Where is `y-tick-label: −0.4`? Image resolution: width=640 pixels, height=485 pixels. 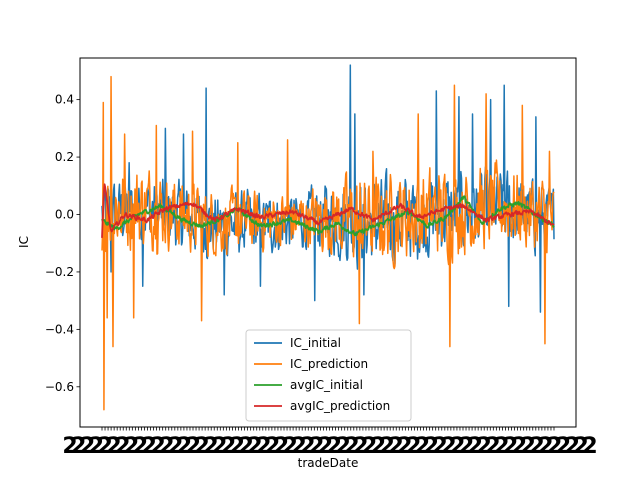 y-tick-label: −0.4 is located at coordinates (59, 329).